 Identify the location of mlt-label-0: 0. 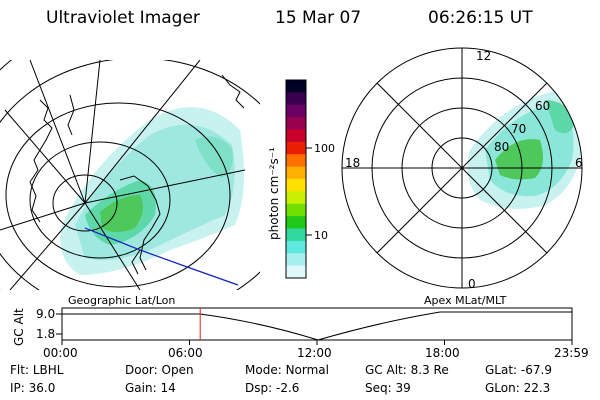
(472, 284).